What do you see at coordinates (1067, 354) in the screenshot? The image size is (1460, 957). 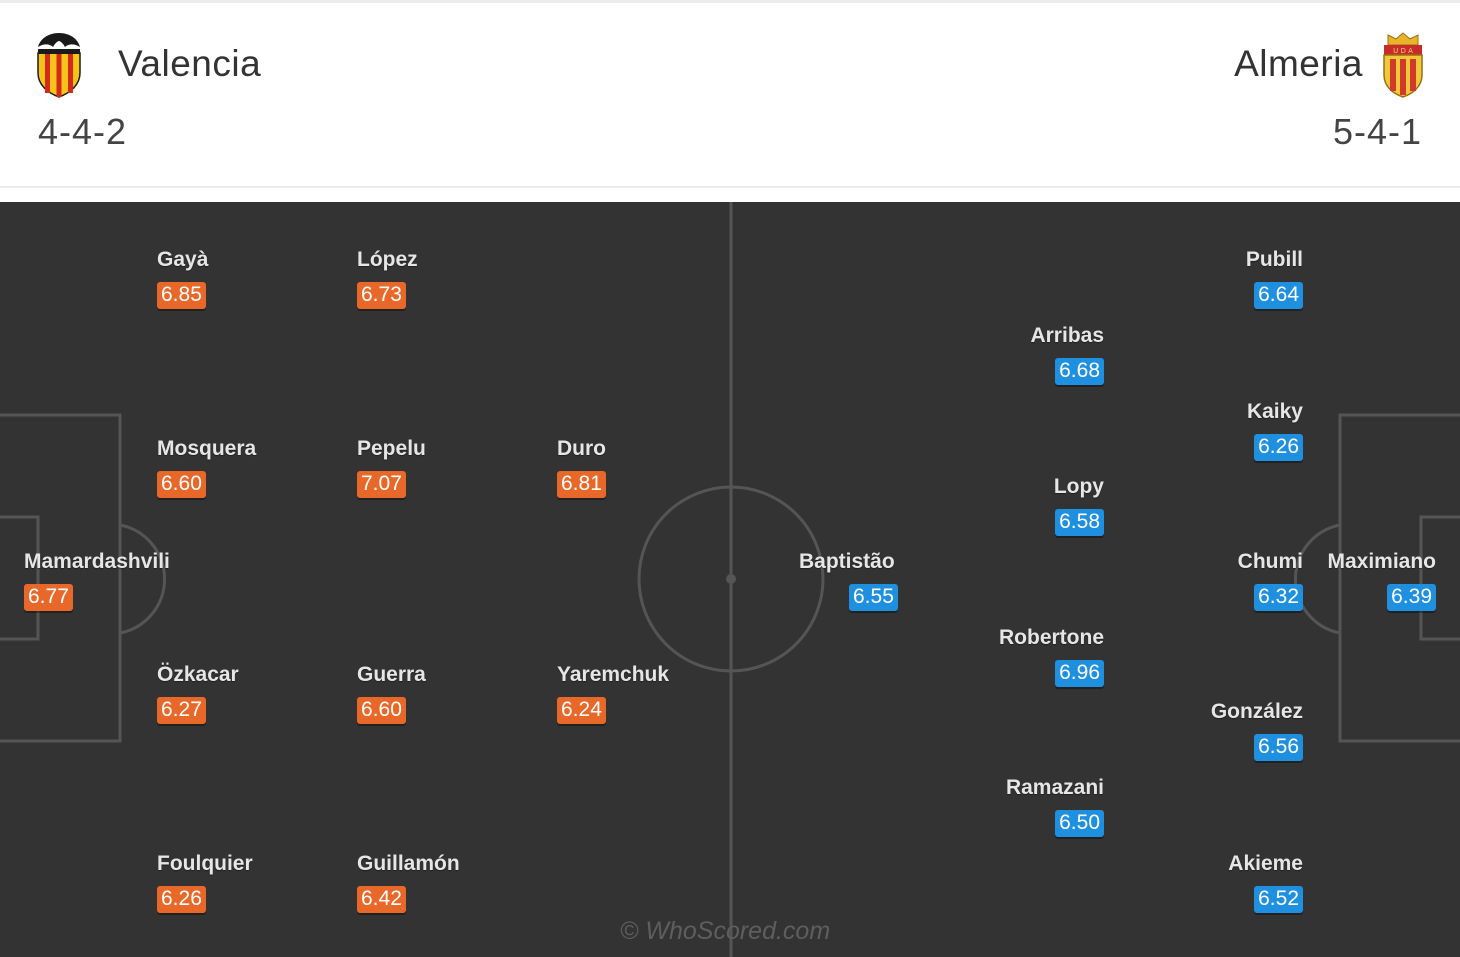 I see `away-player: Arribas 6.68` at bounding box center [1067, 354].